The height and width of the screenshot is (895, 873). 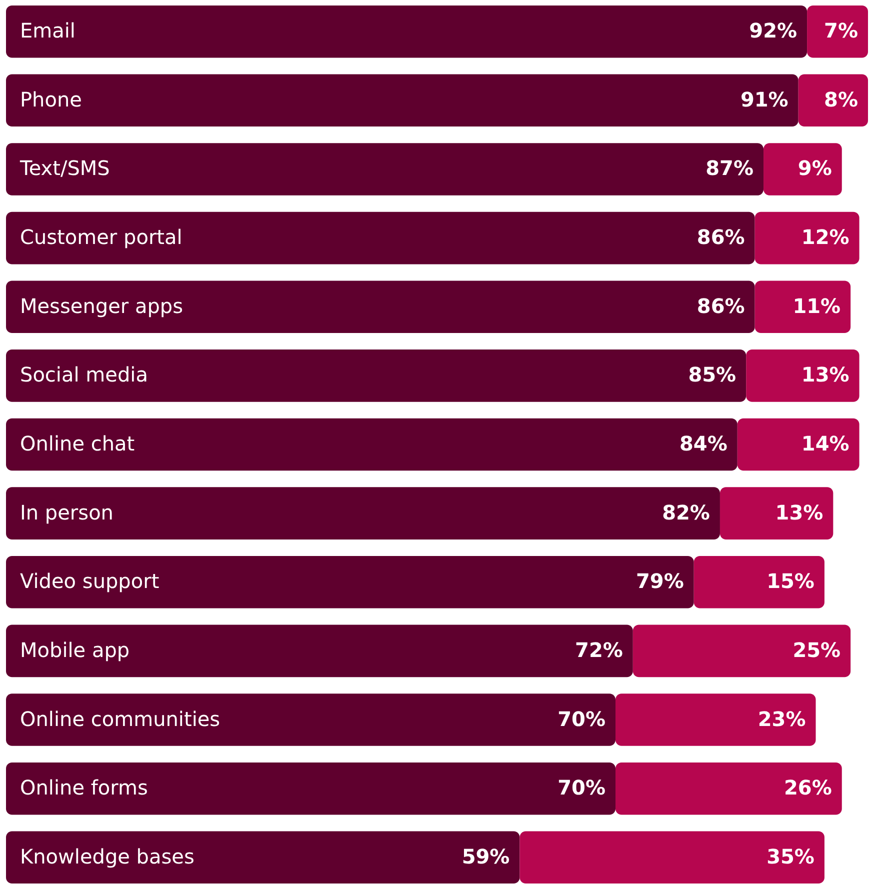 What do you see at coordinates (790, 856) in the screenshot?
I see `data-label: 35%` at bounding box center [790, 856].